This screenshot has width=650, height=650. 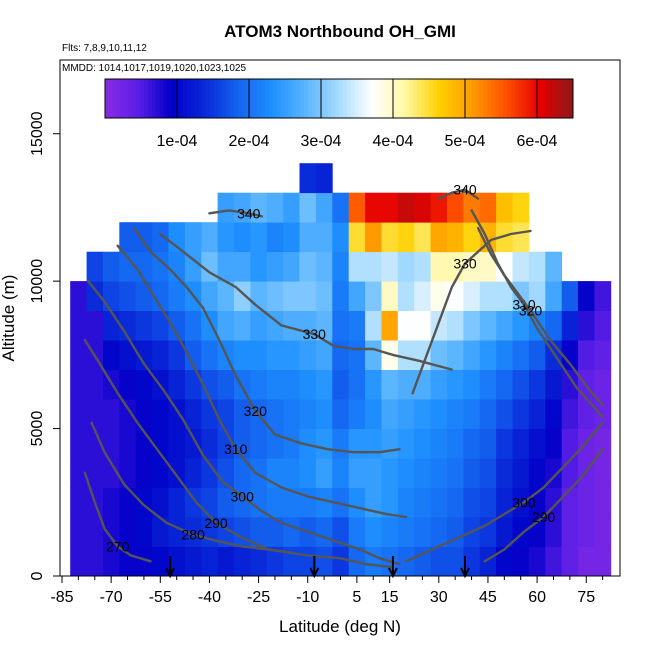 I want to click on x-tick-label: 15, so click(x=390, y=597).